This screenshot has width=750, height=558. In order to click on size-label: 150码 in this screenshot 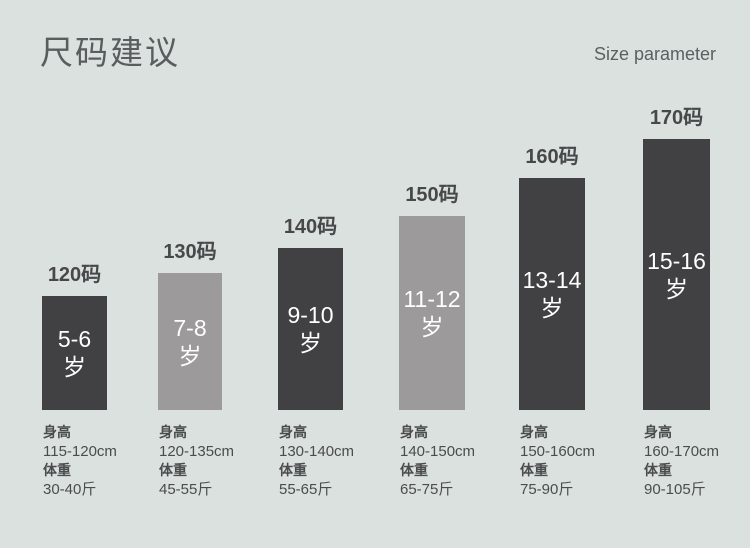, I will do `click(432, 195)`.